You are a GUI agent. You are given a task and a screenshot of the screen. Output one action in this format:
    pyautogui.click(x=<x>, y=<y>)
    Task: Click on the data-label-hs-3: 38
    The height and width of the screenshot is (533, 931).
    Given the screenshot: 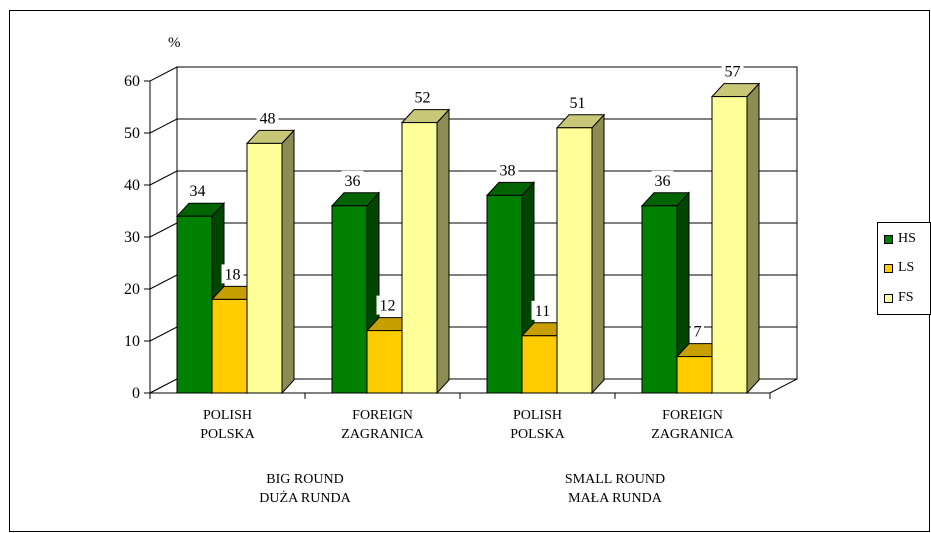 What is the action you would take?
    pyautogui.click(x=508, y=170)
    